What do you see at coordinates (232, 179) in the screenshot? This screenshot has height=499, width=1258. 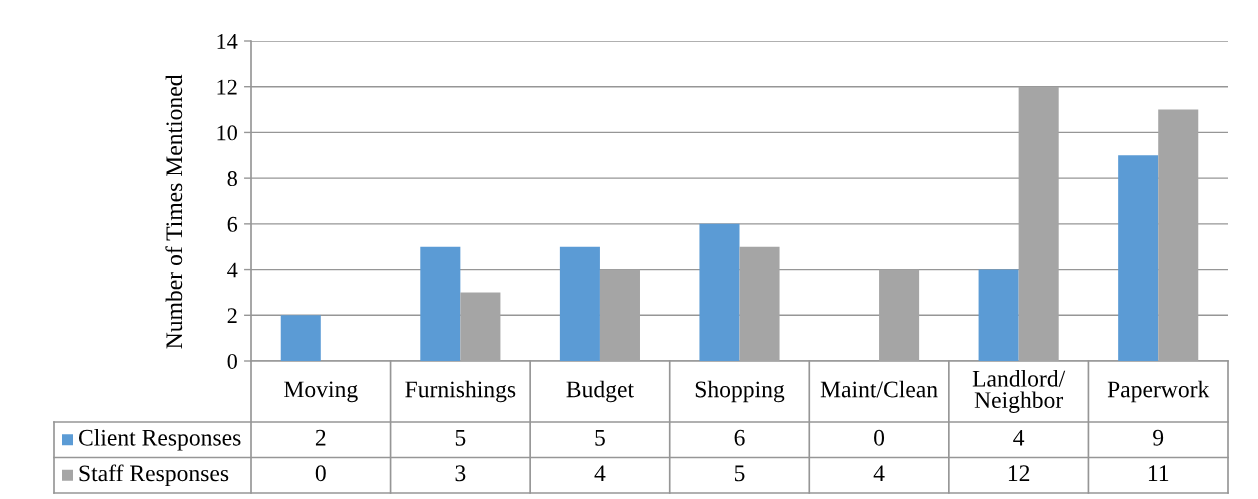 I see `y-tick-label: 8` at bounding box center [232, 179].